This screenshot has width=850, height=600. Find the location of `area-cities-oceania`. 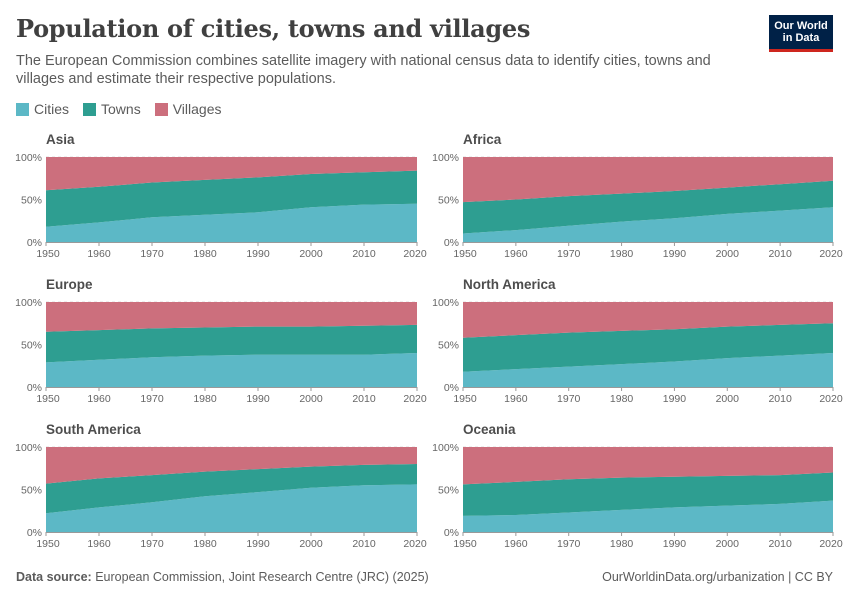

area-cities-oceania is located at coordinates (648, 516).